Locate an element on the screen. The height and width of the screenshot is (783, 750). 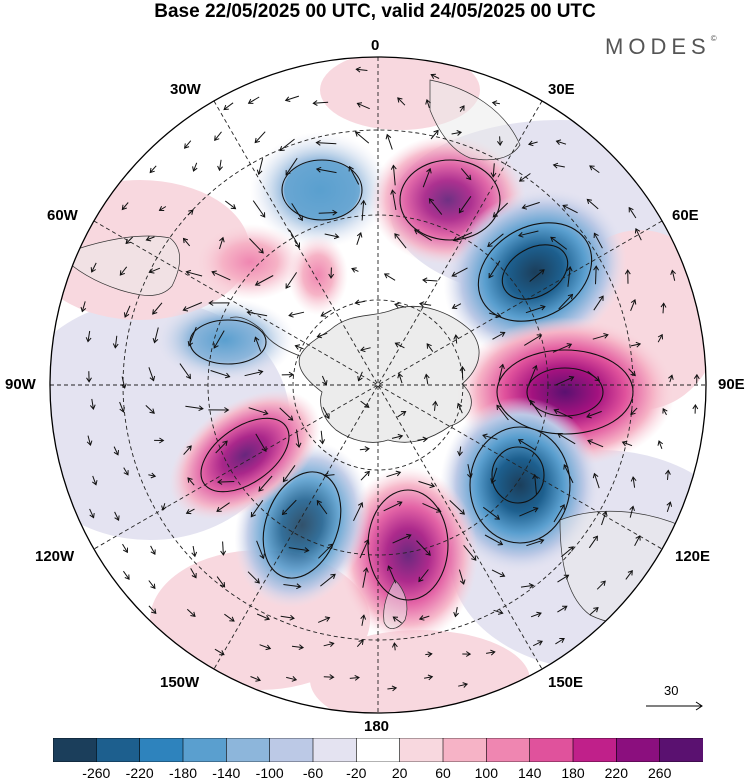
lon-label-30e: 30E is located at coordinates (561, 89).